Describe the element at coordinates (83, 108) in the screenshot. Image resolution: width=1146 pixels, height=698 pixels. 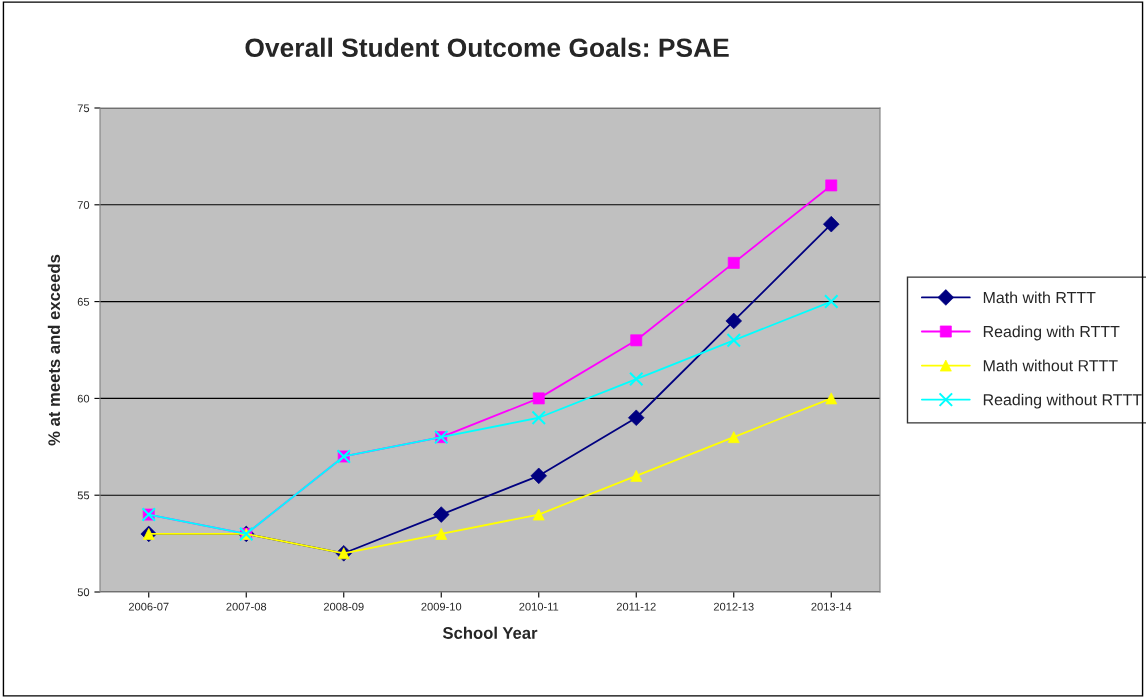
I see `y-tick-label: 75` at that location.